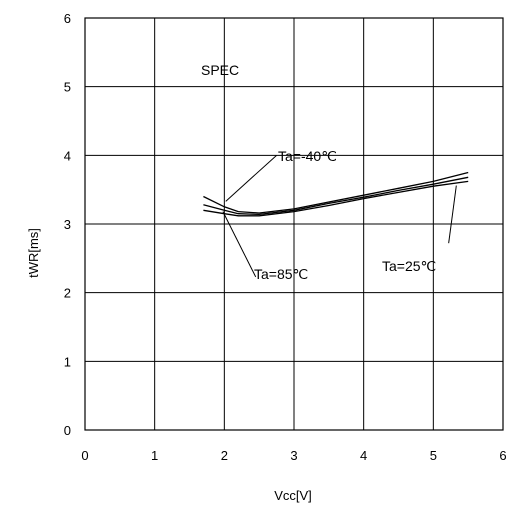  I want to click on y-tick-labels: 0 1 2 3 4 5 6, so click(67, 224).